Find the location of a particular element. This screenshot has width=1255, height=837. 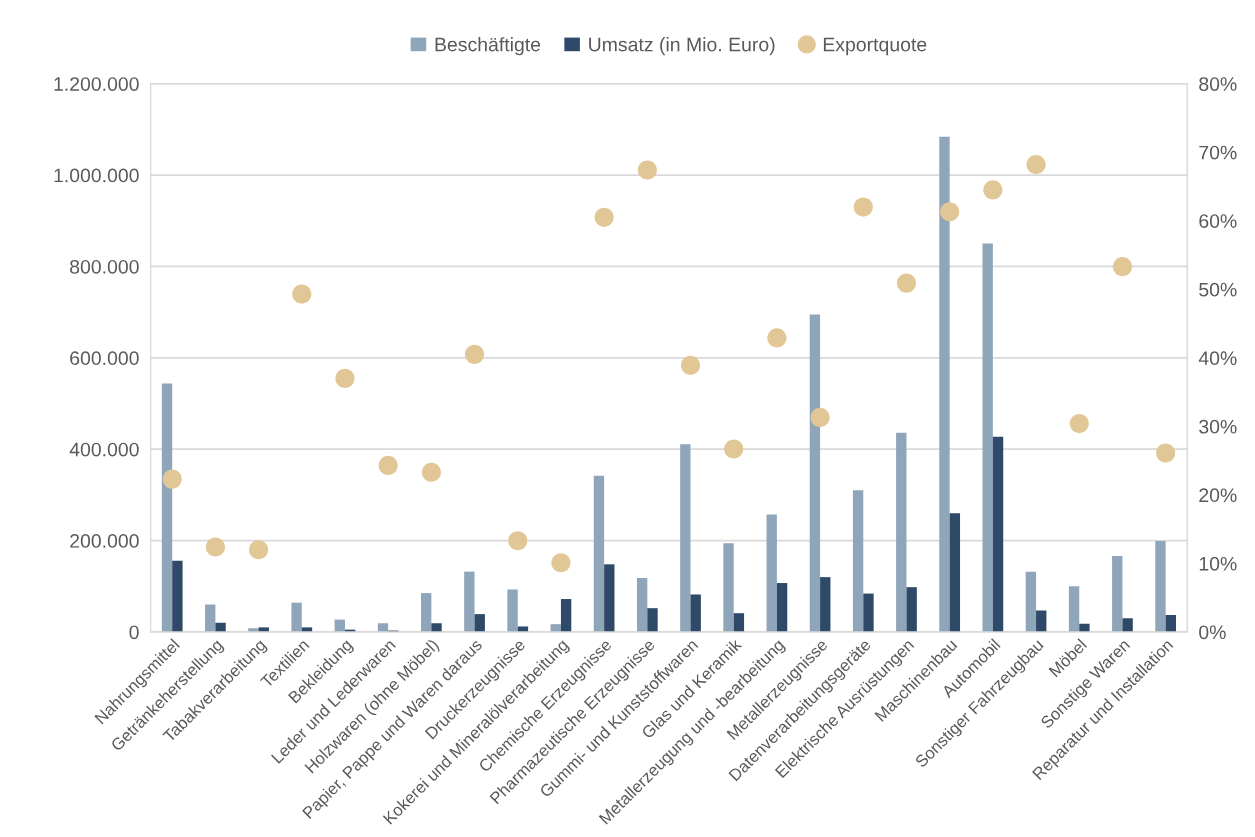

y-tick-label: 400.000 is located at coordinates (104, 449).